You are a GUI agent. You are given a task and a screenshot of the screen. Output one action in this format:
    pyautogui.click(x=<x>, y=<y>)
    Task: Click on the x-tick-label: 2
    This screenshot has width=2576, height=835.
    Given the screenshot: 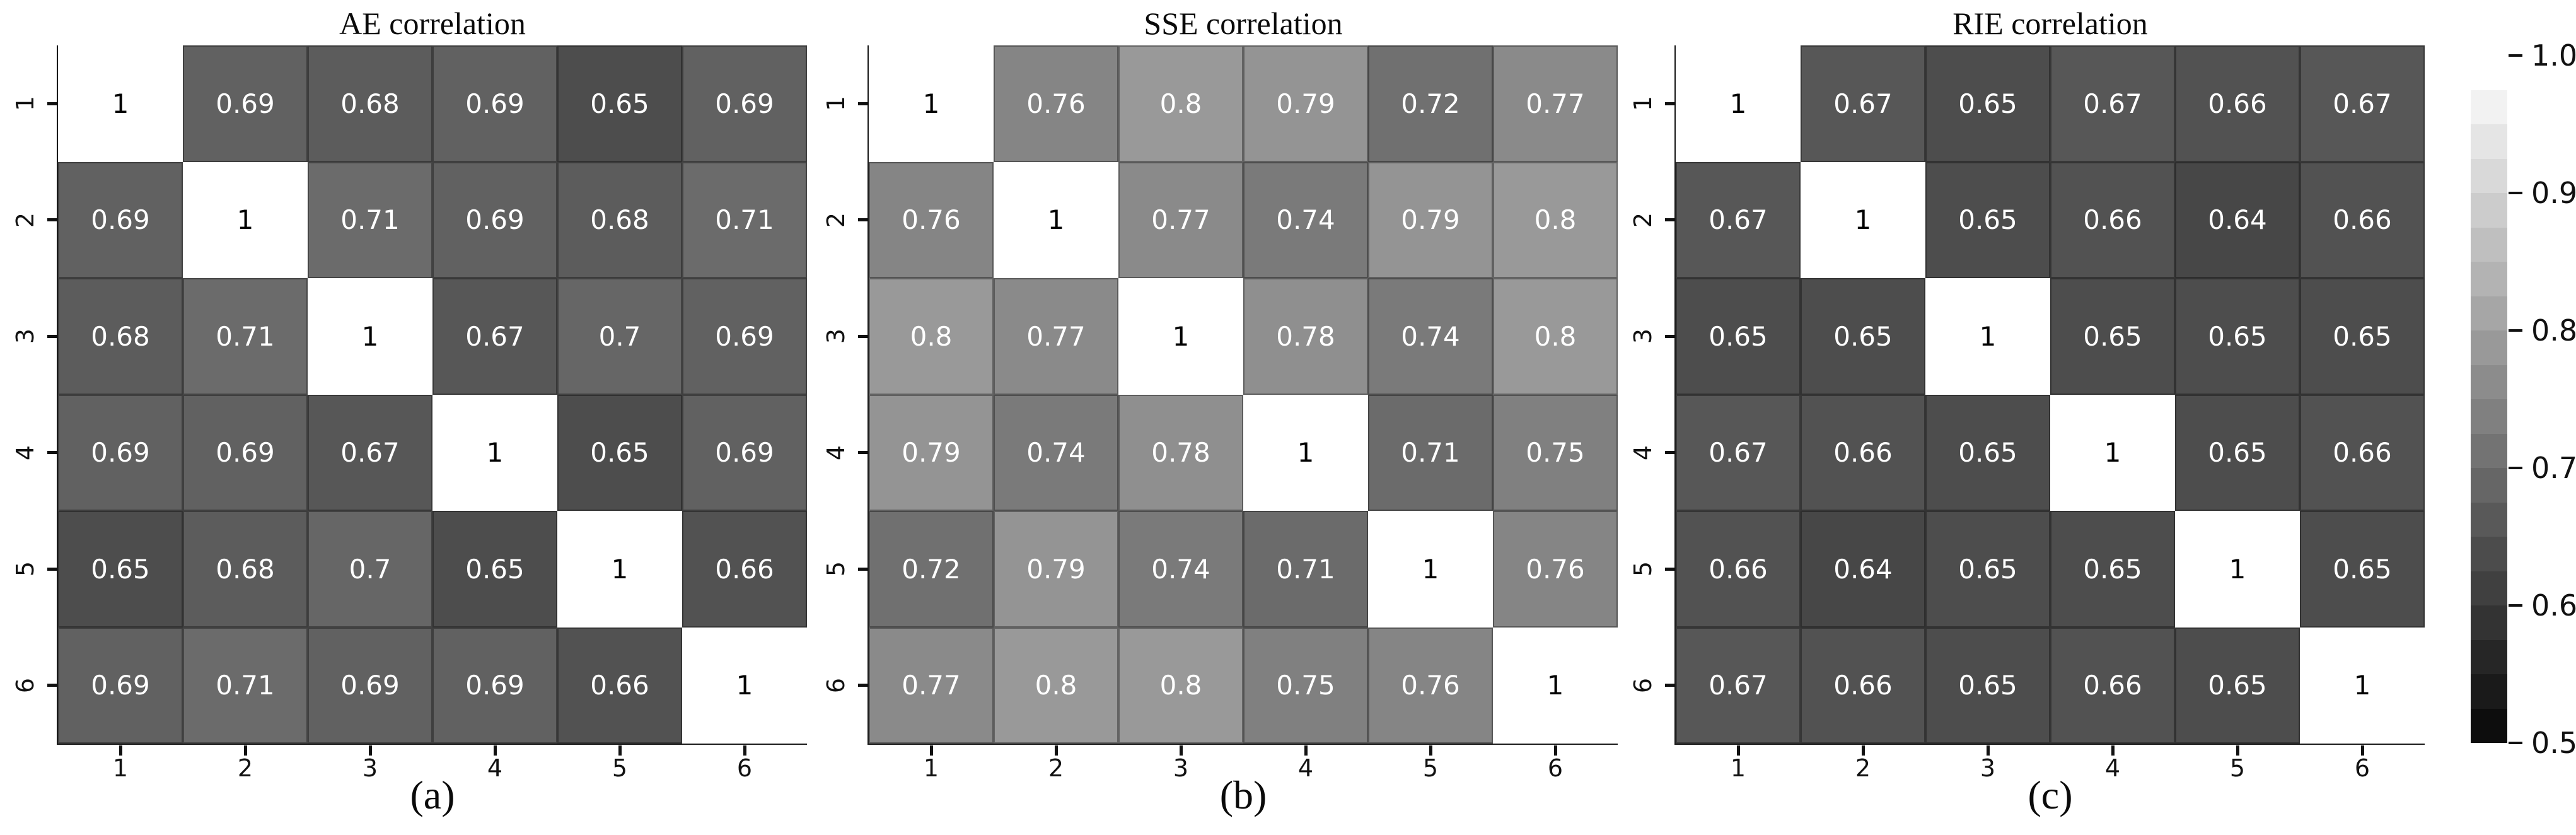 What is the action you would take?
    pyautogui.click(x=1863, y=768)
    